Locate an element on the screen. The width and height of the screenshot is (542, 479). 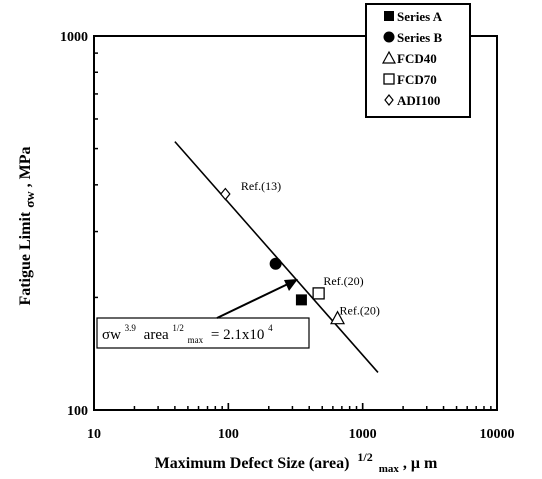
eq-sym: σw is located at coordinates (111, 335).